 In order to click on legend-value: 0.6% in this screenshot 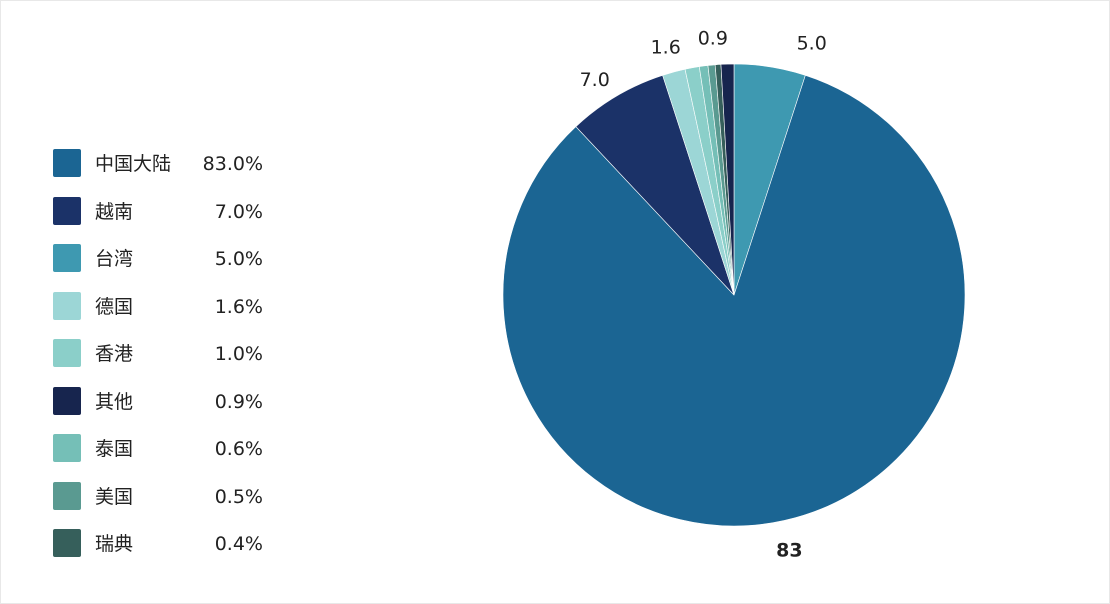, I will do `click(238, 449)`.